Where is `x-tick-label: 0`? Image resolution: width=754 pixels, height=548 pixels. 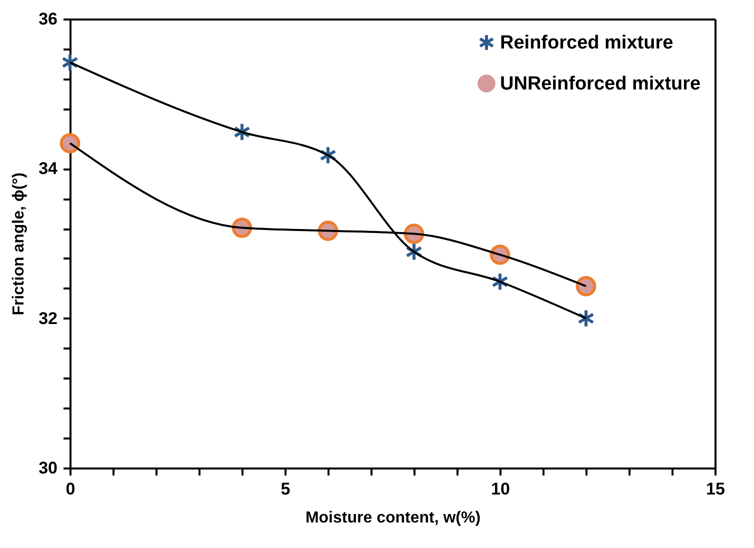
x-tick-label: 0 is located at coordinates (71, 489).